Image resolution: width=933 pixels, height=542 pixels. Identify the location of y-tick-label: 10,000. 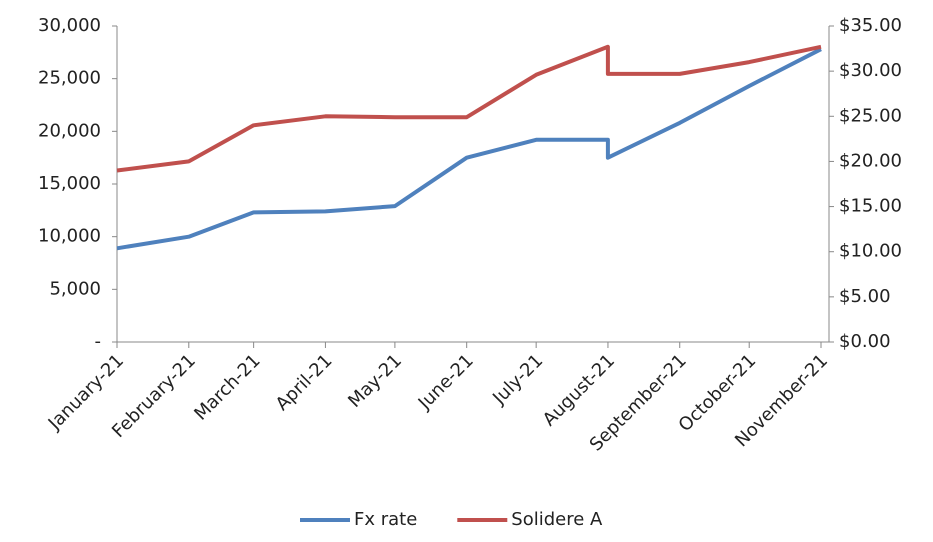
(69, 236).